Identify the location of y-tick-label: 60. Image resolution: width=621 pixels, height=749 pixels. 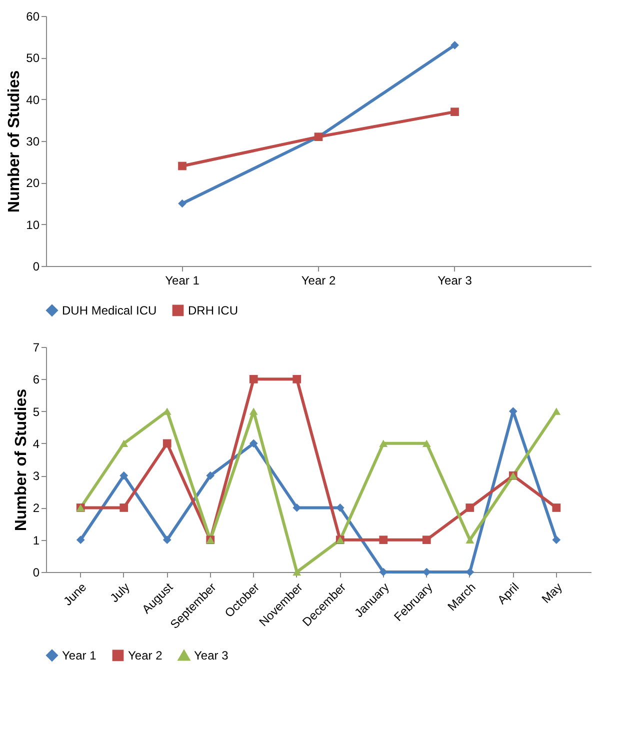
(33, 17).